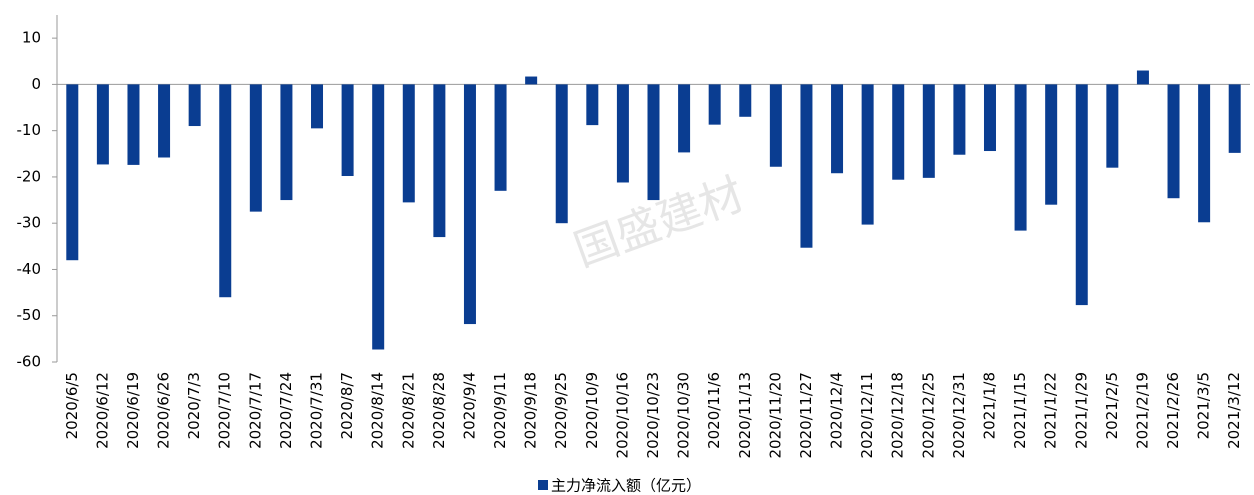 The height and width of the screenshot is (495, 1254). What do you see at coordinates (255, 410) in the screenshot?
I see `x-tick-label: 2020/7/17` at bounding box center [255, 410].